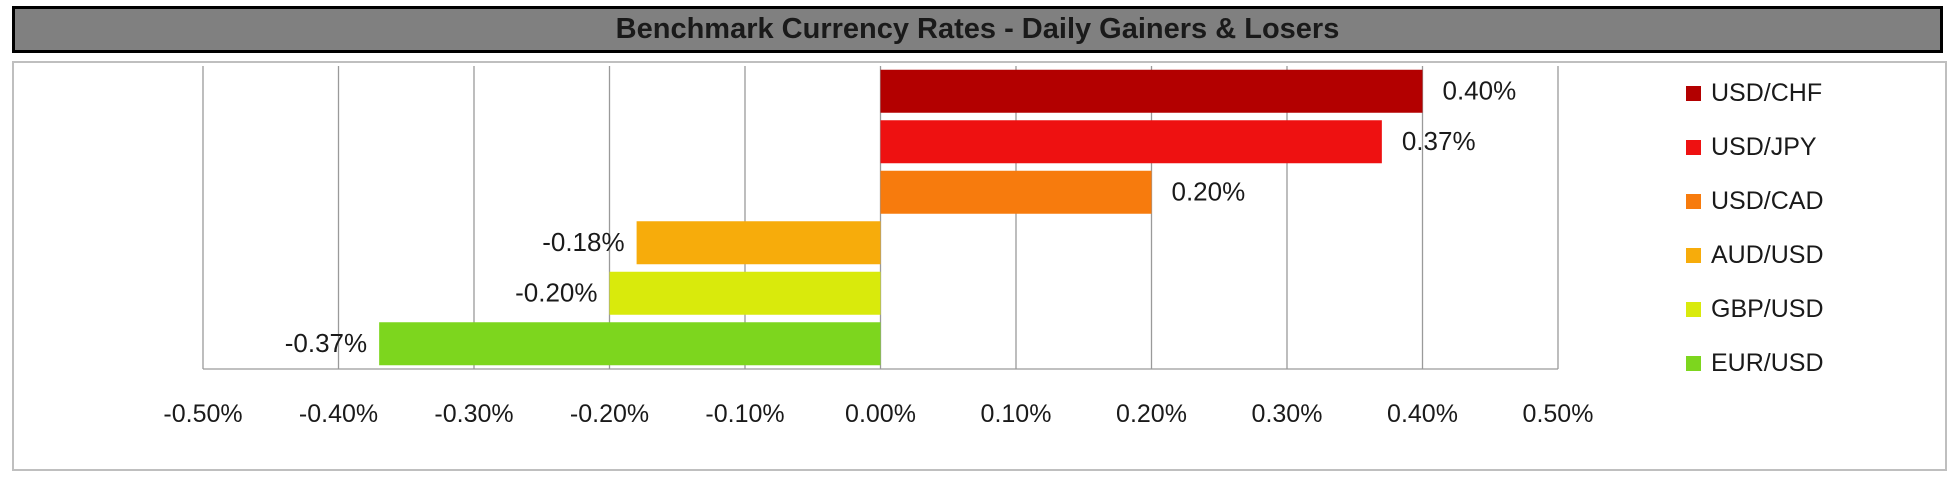 Image resolution: width=1958 pixels, height=479 pixels. What do you see at coordinates (1016, 414) in the screenshot?
I see `x-tick-label: 0.10%` at bounding box center [1016, 414].